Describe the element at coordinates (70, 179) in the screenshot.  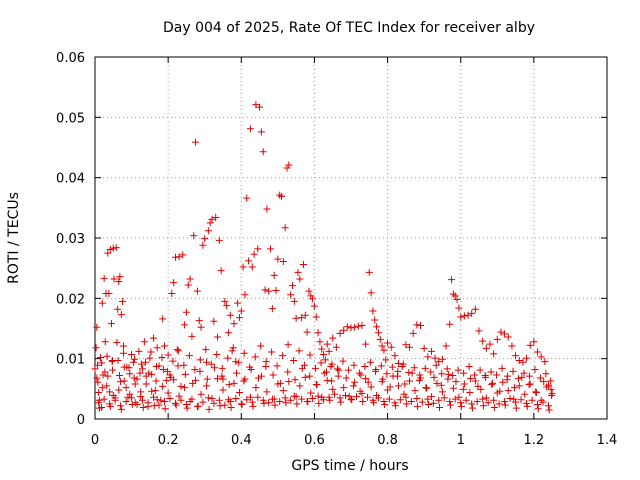
I see `y-tick-label: 0.04` at that location.